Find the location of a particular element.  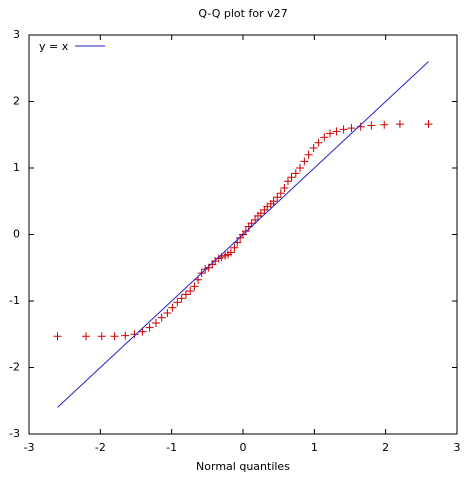

y-tick-label: -3 is located at coordinates (14, 433).